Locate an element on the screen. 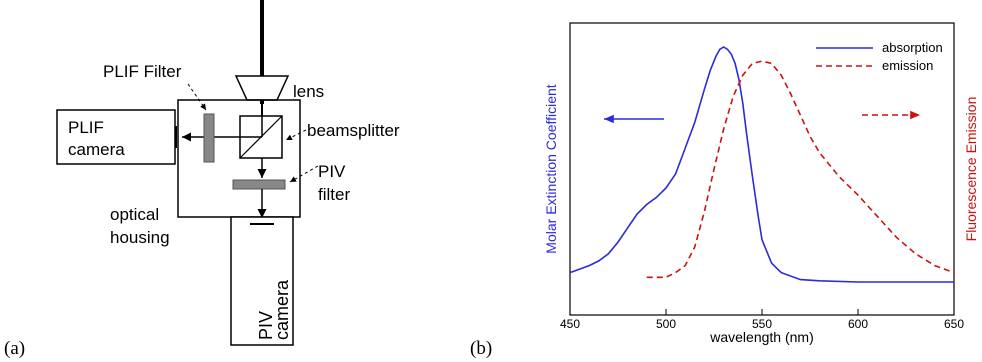 The width and height of the screenshot is (982, 362). x-axis-ticks is located at coordinates (762, 312).